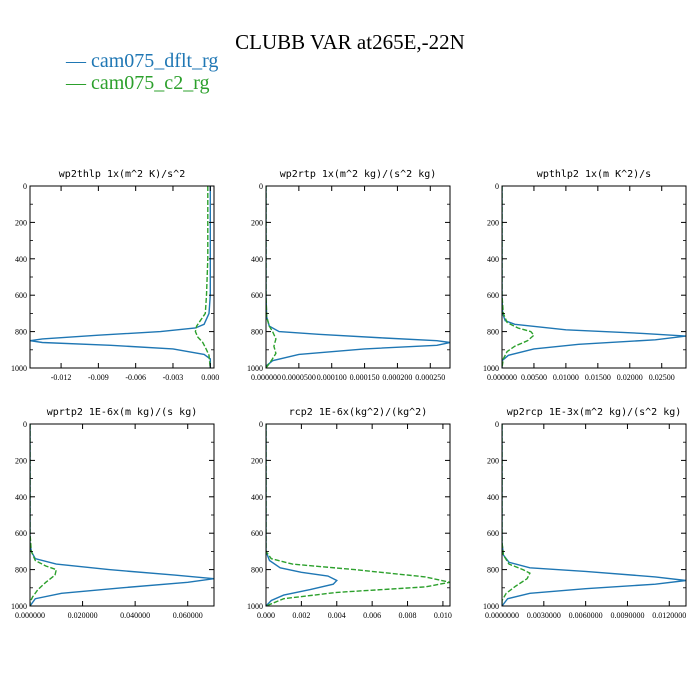  What do you see at coordinates (372, 615) in the screenshot?
I see `x-tick-label: 0.006` at bounding box center [372, 615].